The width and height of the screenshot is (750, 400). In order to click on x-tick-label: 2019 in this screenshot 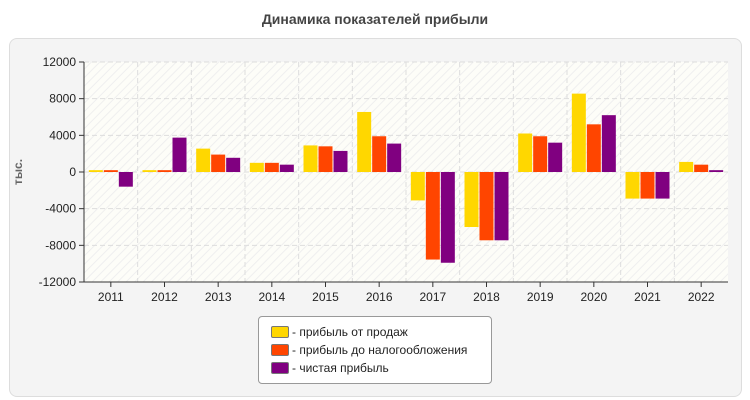, I will do `click(540, 297)`.